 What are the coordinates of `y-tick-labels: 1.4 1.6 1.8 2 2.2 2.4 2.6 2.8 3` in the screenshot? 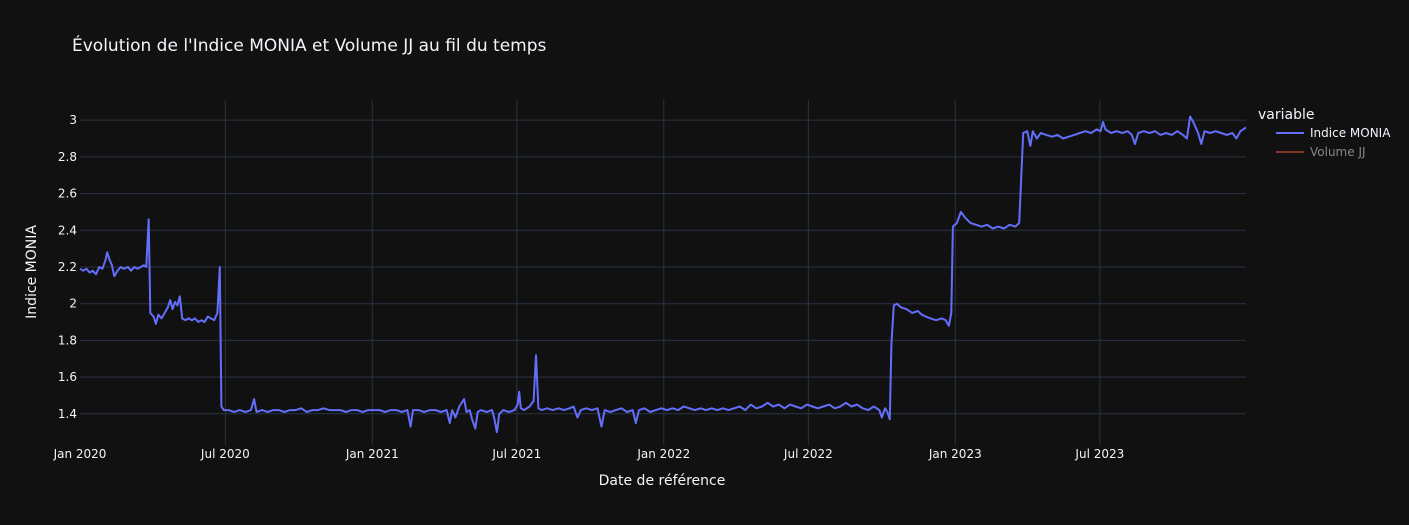 It's located at (67, 267).